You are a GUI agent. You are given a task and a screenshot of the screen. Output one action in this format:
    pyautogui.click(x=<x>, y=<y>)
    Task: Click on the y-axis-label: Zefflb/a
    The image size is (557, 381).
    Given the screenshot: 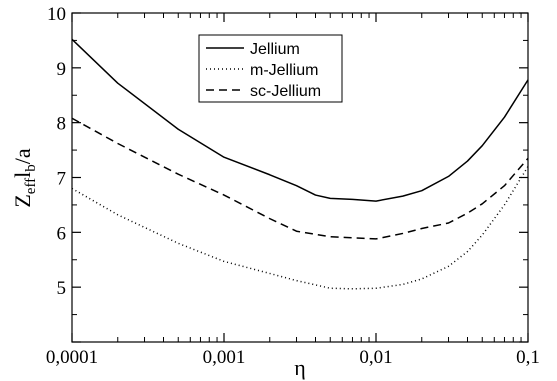 What is the action you would take?
    pyautogui.click(x=24, y=178)
    